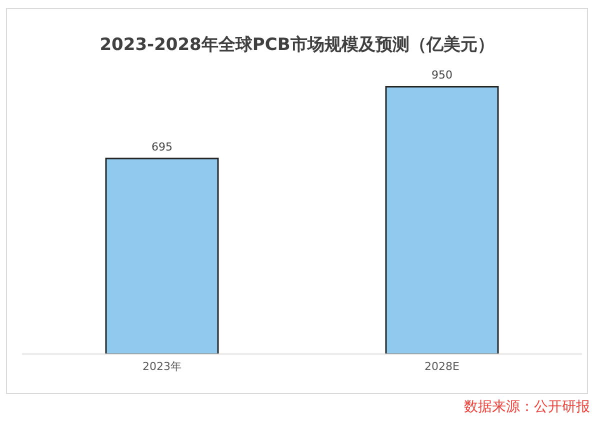 The width and height of the screenshot is (600, 425). Describe the element at coordinates (442, 75) in the screenshot. I see `data-label: 950` at that location.